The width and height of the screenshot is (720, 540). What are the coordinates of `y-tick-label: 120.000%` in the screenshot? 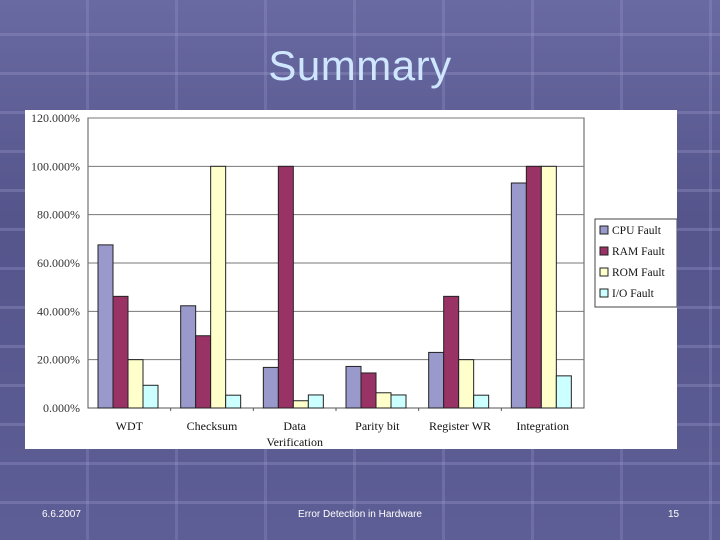 It's located at (55, 118).